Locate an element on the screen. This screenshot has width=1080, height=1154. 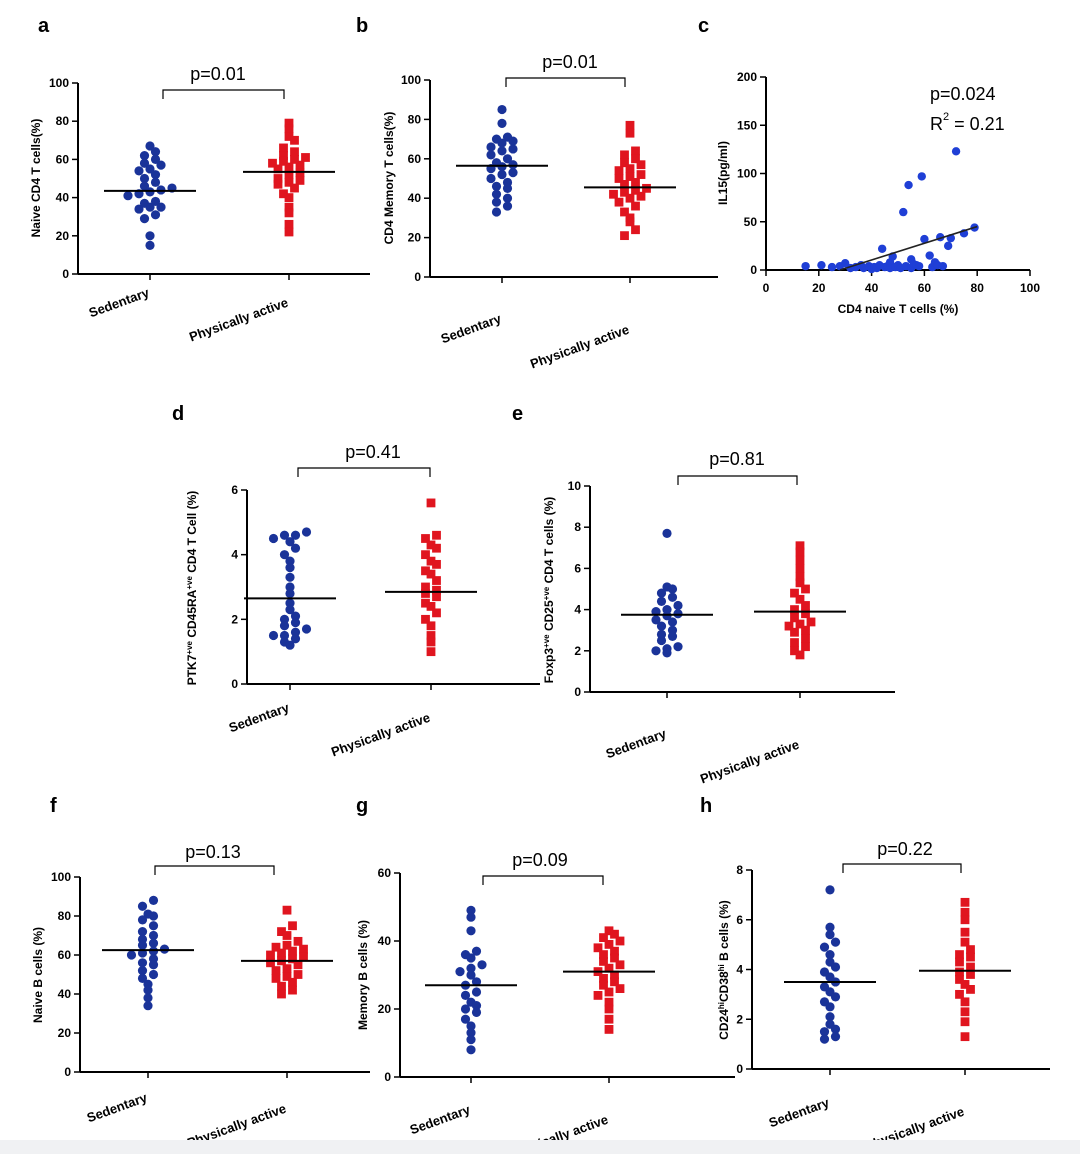
annotation-r-squared: R2 = 0.21 is located at coordinates (967, 122).